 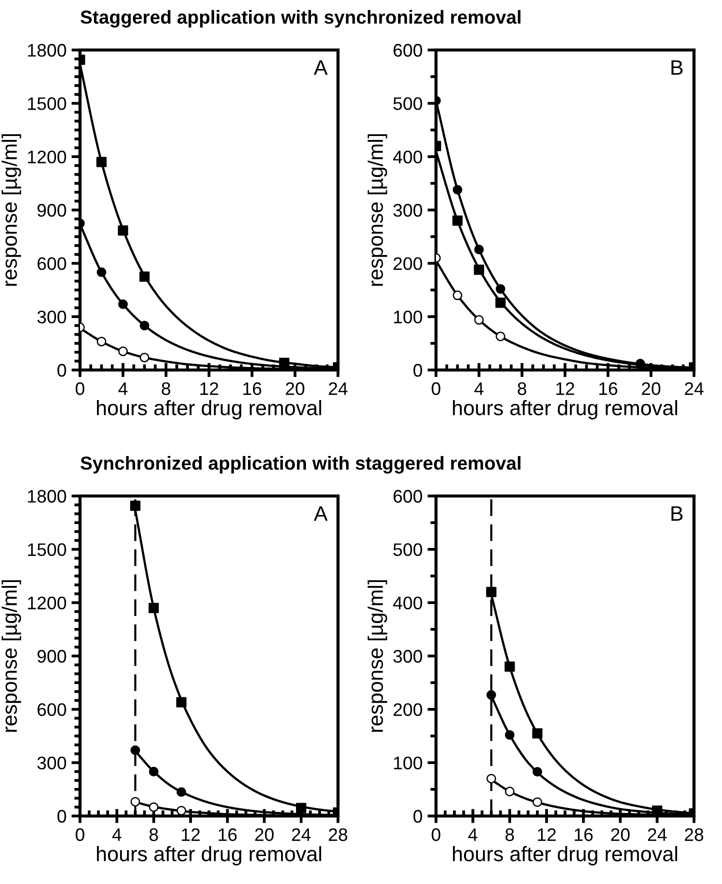 I want to click on chart-title: Staggered application with synchronized removal, so click(x=300, y=19).